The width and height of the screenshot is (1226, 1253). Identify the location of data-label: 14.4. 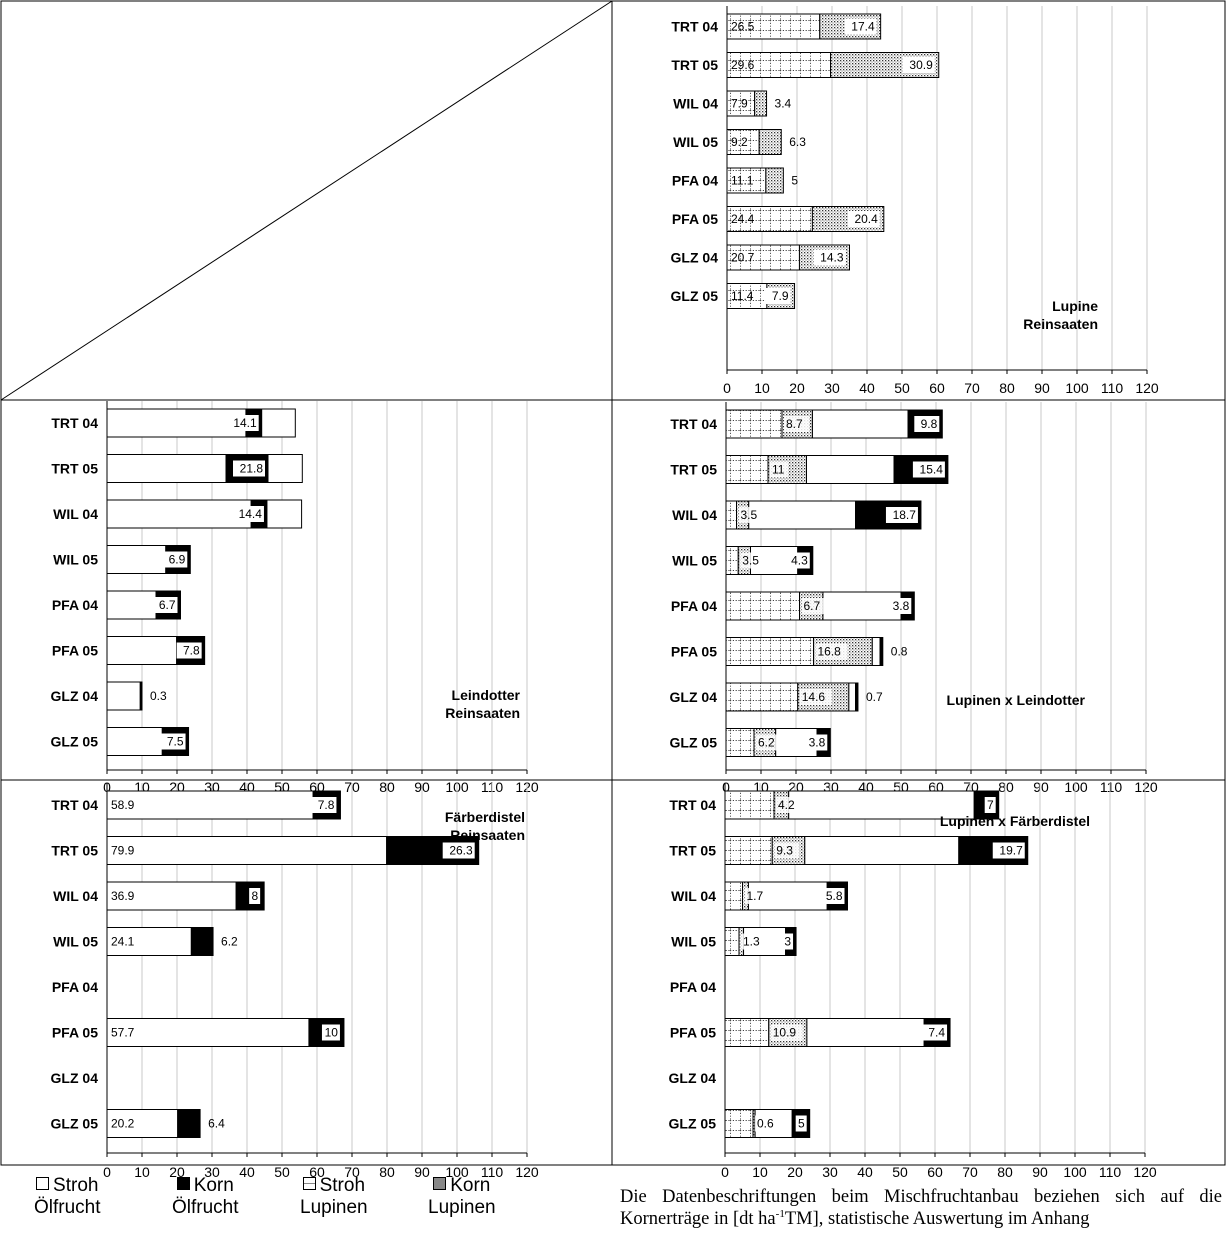
(251, 514).